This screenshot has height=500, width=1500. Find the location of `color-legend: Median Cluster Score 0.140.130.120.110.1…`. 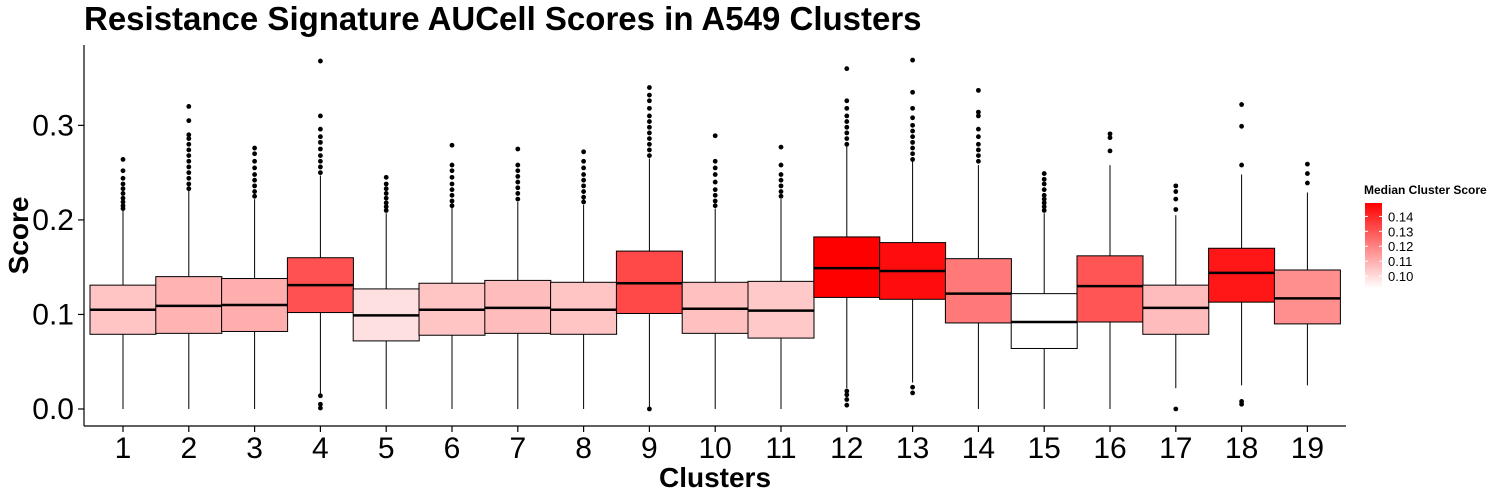

color-legend: Median Cluster Score 0.140.130.120.110.1… is located at coordinates (1425, 235).